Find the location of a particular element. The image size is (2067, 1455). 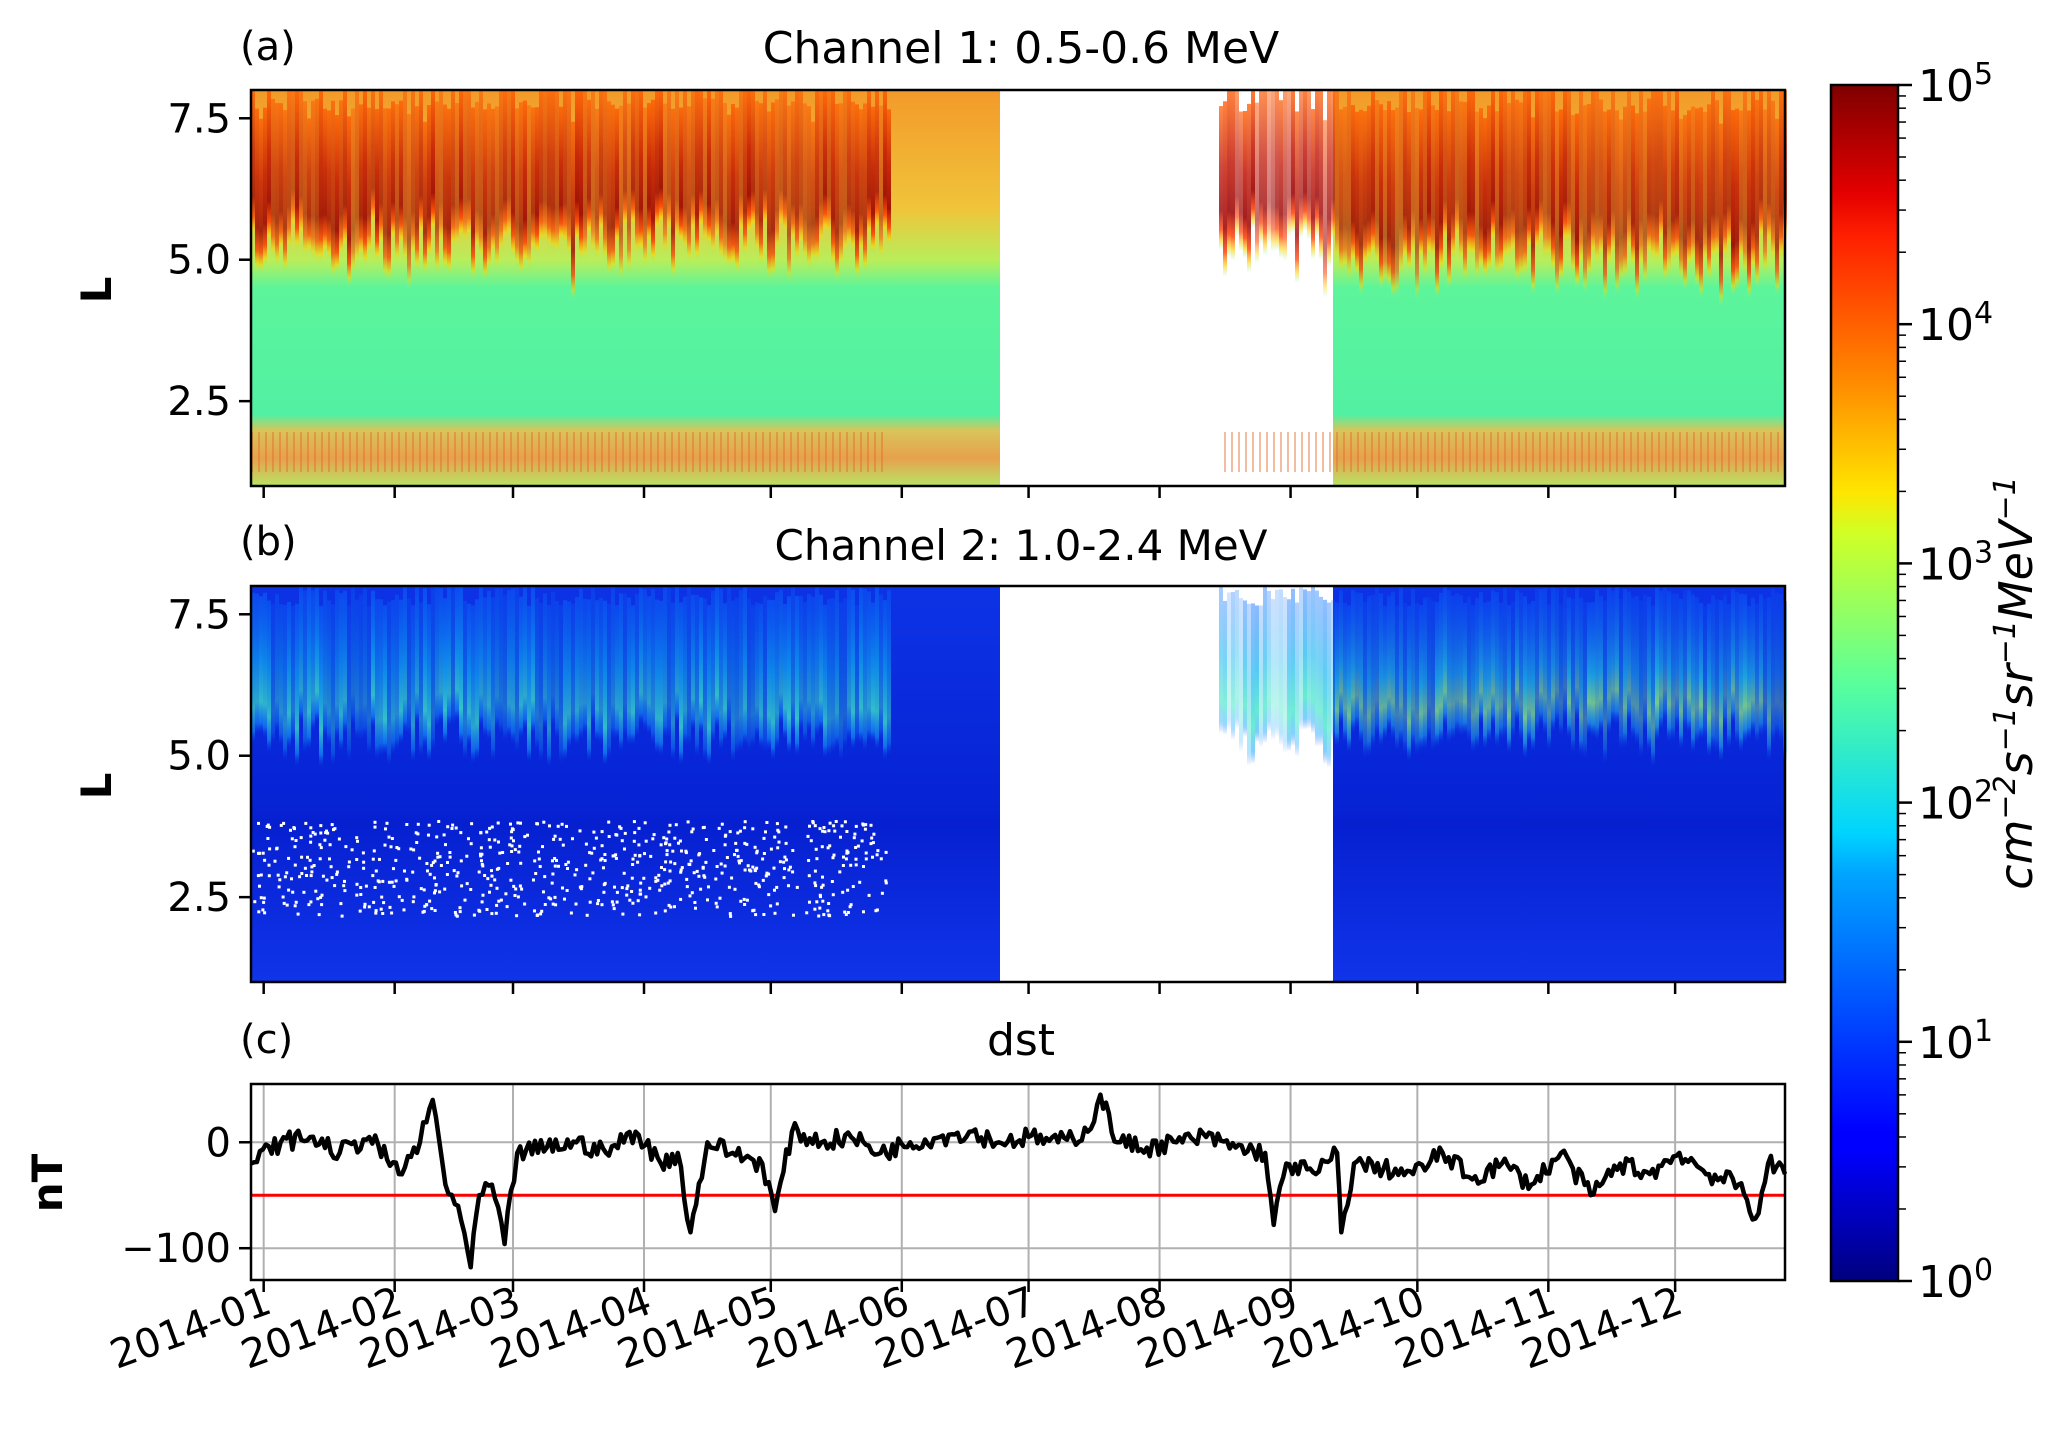

panel-b-label: (b) is located at coordinates (268, 542).